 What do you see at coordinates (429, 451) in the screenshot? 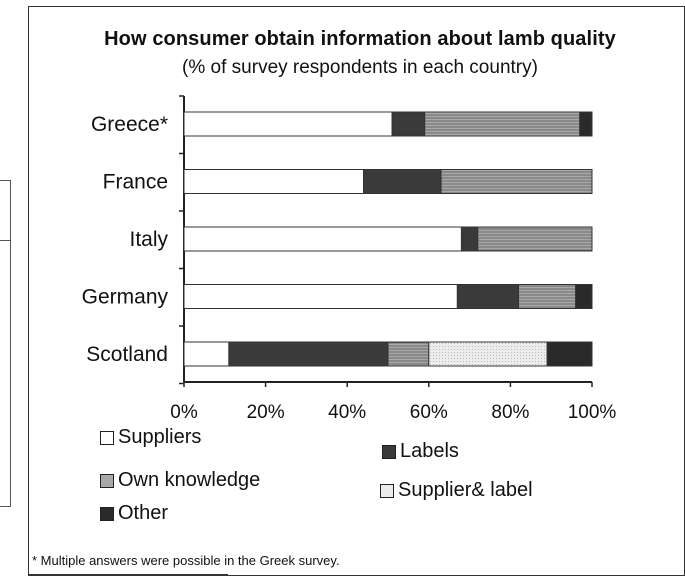
I see `legend-label-labels: Labels` at bounding box center [429, 451].